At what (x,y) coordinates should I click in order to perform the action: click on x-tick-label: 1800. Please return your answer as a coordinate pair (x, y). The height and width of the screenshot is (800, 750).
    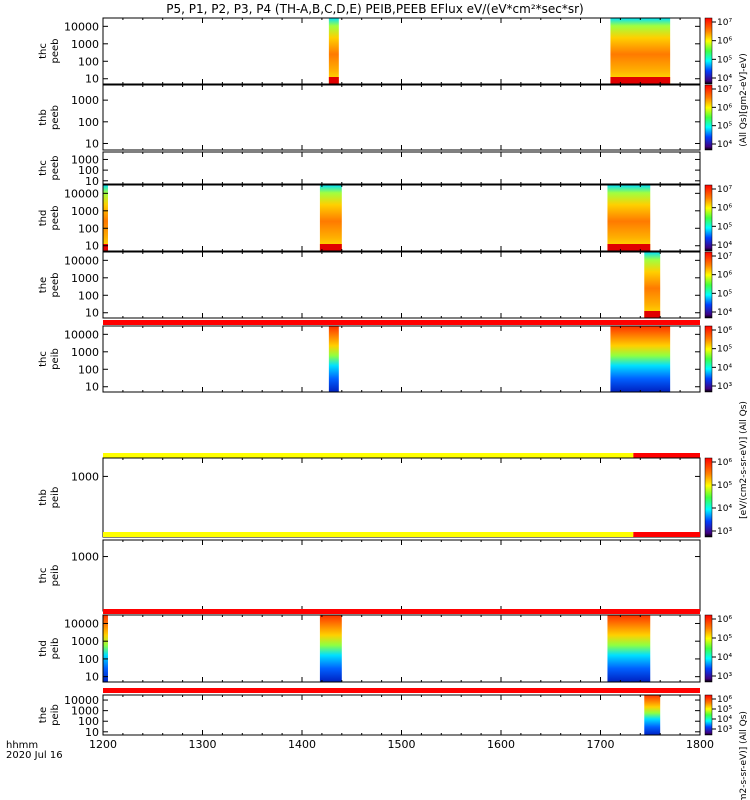
    Looking at the image, I should click on (700, 744).